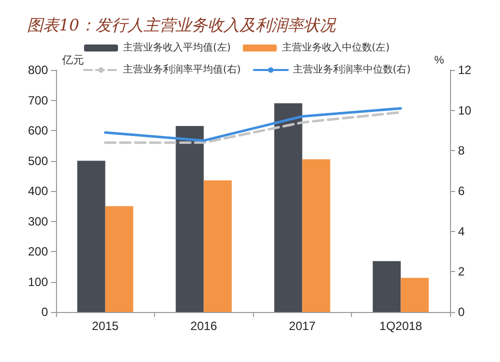  What do you see at coordinates (181, 25) in the screenshot?
I see `chart-title: 图表10：发行人主营业务收入及利润率状况` at bounding box center [181, 25].